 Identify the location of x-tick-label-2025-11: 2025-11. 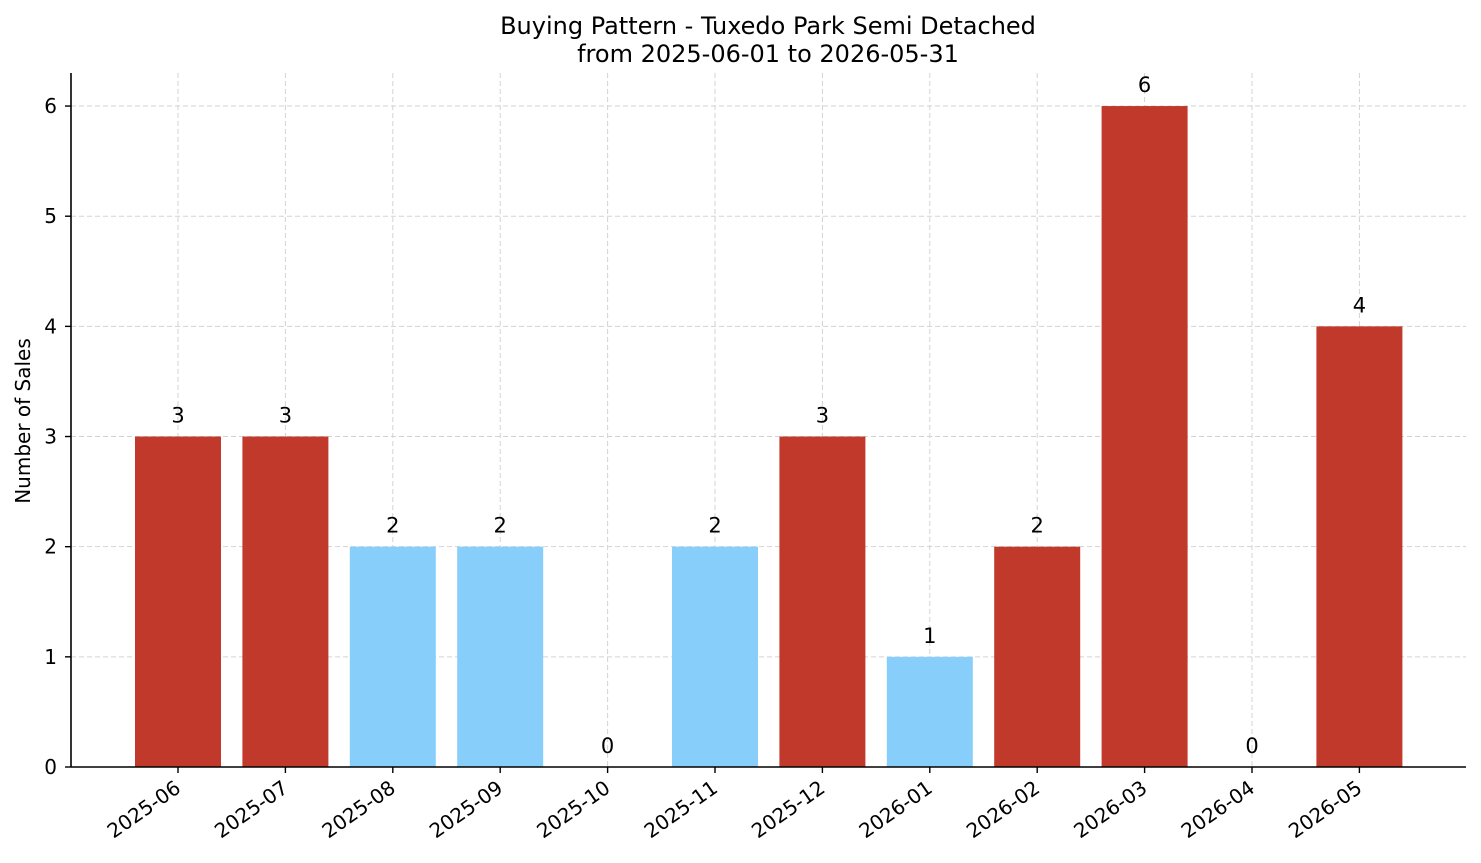
(681, 809).